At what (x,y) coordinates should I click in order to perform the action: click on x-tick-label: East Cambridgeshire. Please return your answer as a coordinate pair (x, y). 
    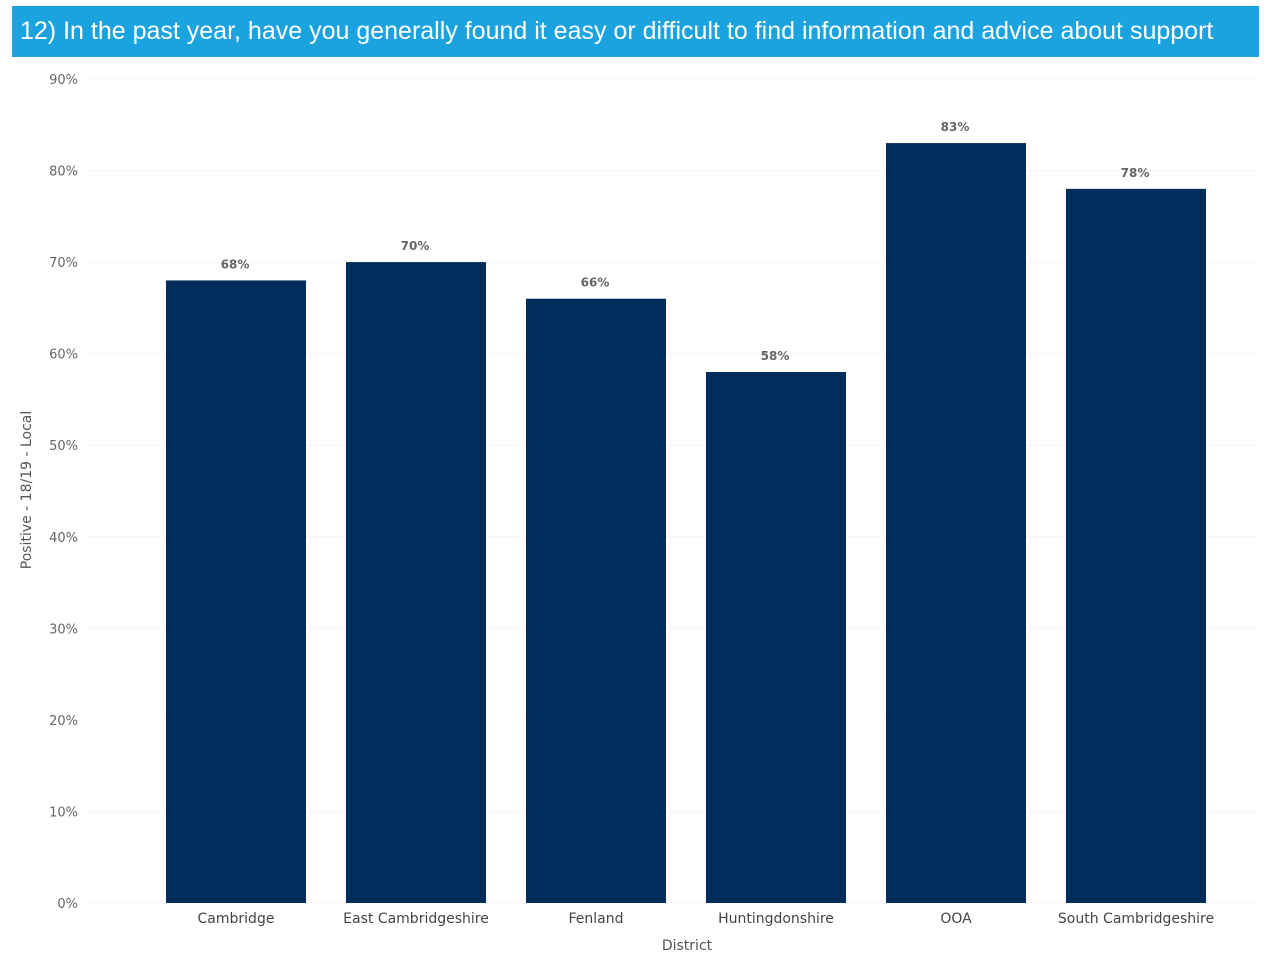
    Looking at the image, I should click on (416, 919).